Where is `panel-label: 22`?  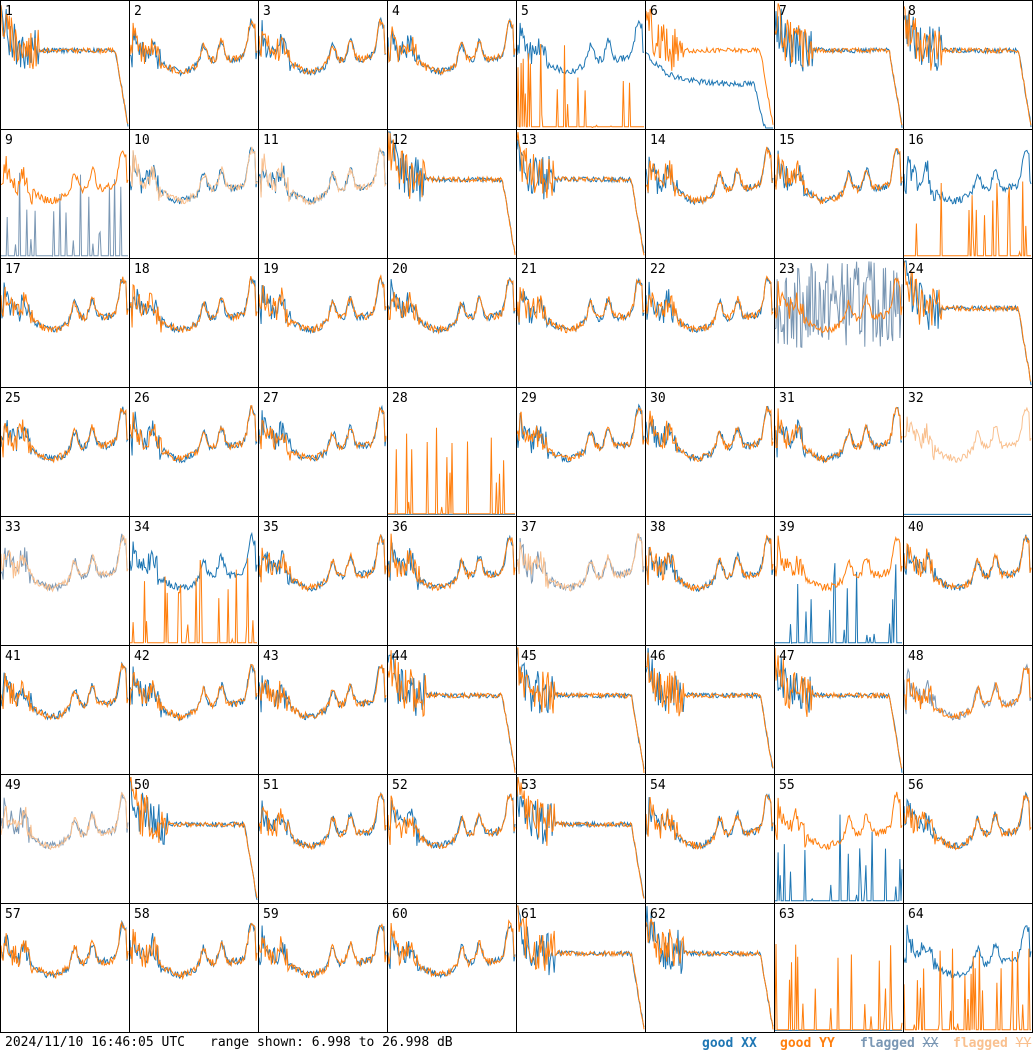 panel-label: 22 is located at coordinates (658, 269).